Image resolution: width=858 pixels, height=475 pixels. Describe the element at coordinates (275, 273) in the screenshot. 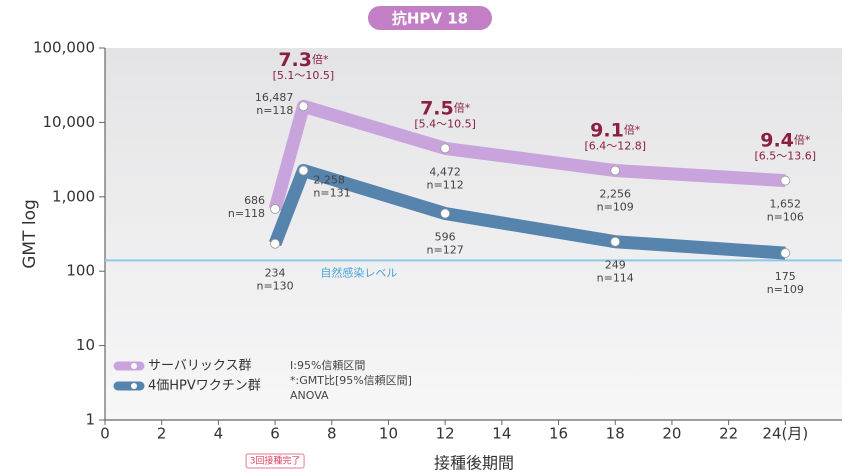

I see `value-label: 234` at that location.